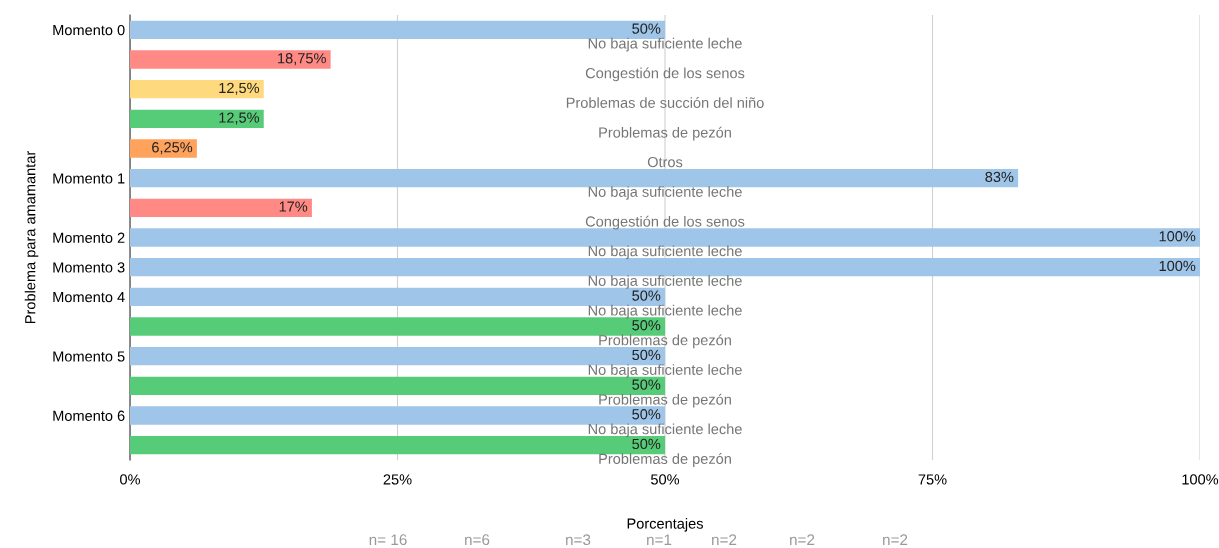 This screenshot has width=1219, height=548. What do you see at coordinates (665, 479) in the screenshot?
I see `x-tick-label: 50%` at bounding box center [665, 479].